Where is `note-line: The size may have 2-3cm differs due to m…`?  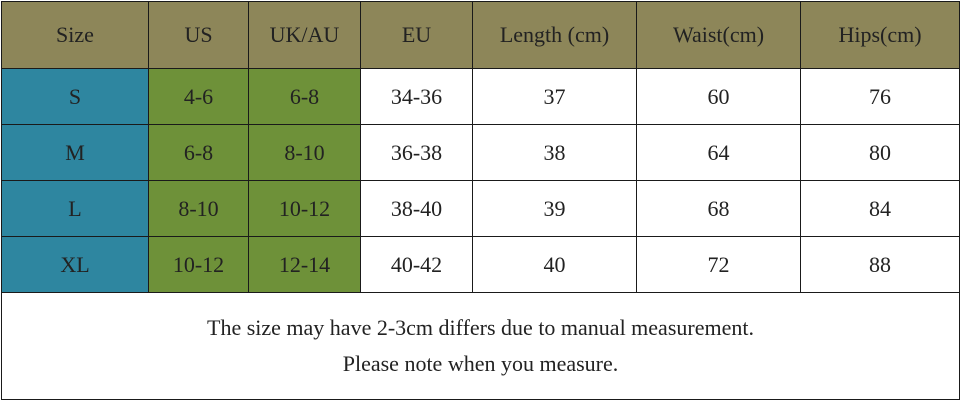 note-line: The size may have 2-3cm differs due to m… is located at coordinates (480, 327).